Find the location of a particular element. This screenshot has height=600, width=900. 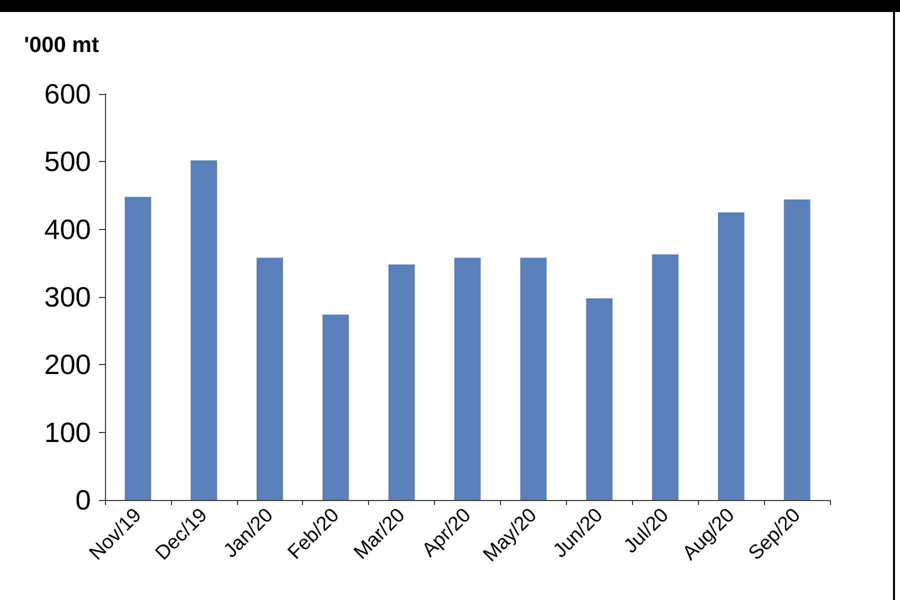

y-tick-label: 400 is located at coordinates (67, 229).